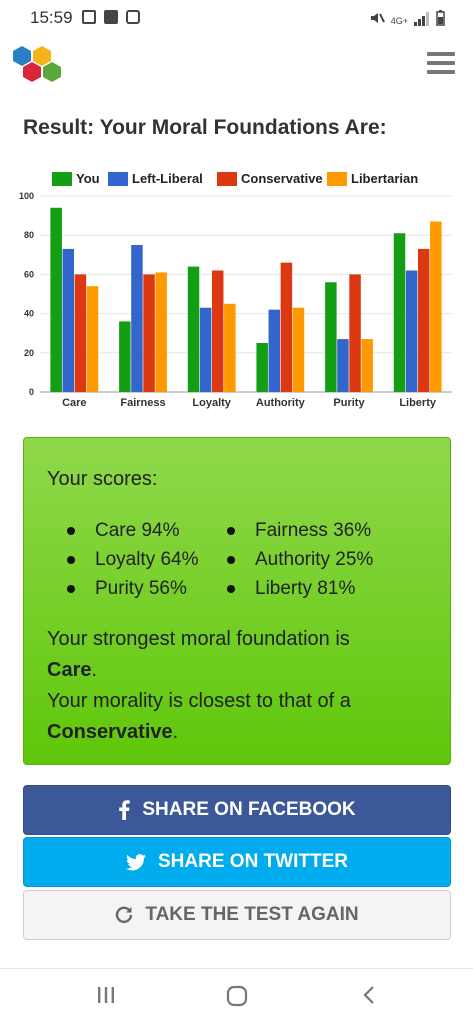 This screenshot has height=1025, width=473. Describe the element at coordinates (295, 530) in the screenshot. I see `score-fairness: Fairness 36%` at that location.